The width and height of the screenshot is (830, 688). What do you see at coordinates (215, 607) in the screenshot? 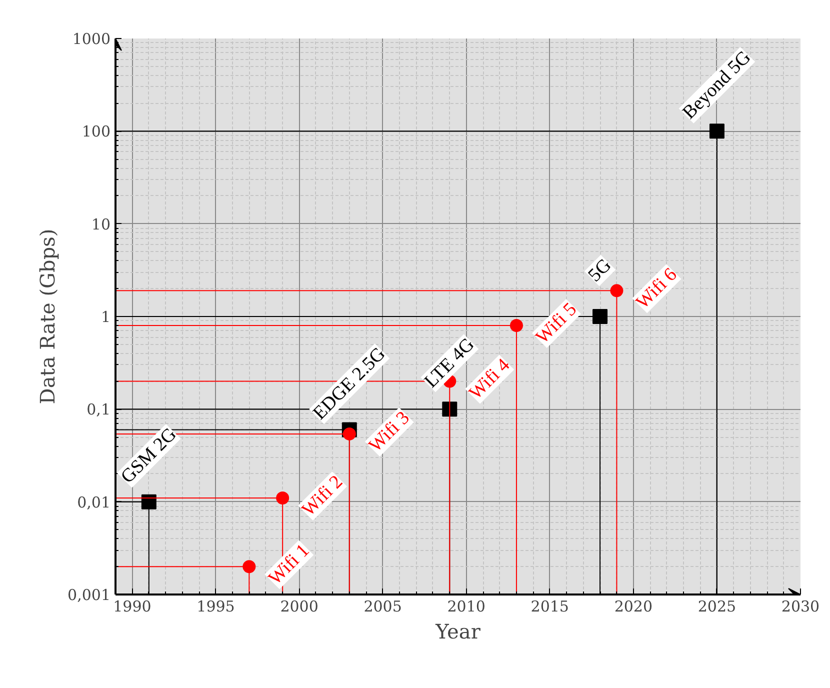
I see `x-tick-label: 1995` at bounding box center [215, 607].